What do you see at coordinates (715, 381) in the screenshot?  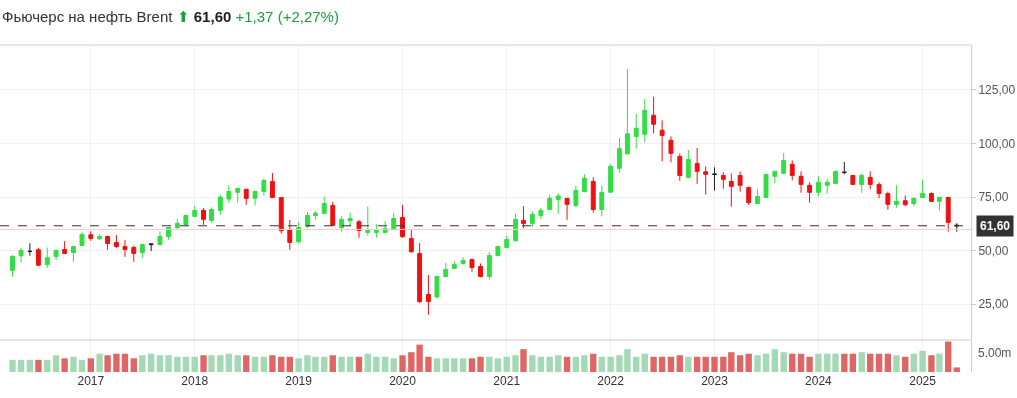 I see `x-tick-label: 2023` at bounding box center [715, 381].